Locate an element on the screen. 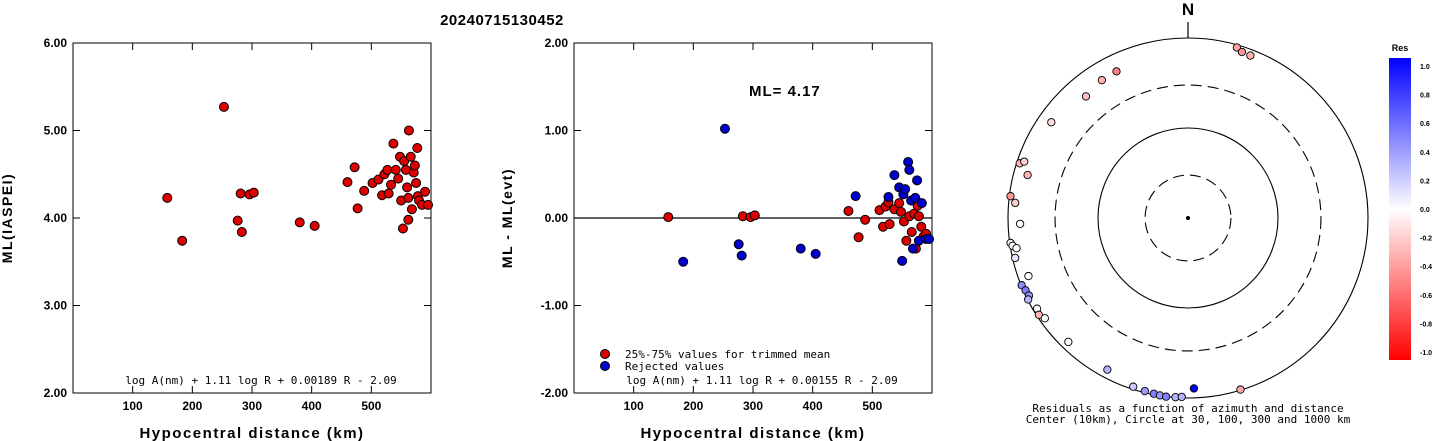 This screenshot has width=1437, height=441. colorbar-title: Res is located at coordinates (1400, 48).